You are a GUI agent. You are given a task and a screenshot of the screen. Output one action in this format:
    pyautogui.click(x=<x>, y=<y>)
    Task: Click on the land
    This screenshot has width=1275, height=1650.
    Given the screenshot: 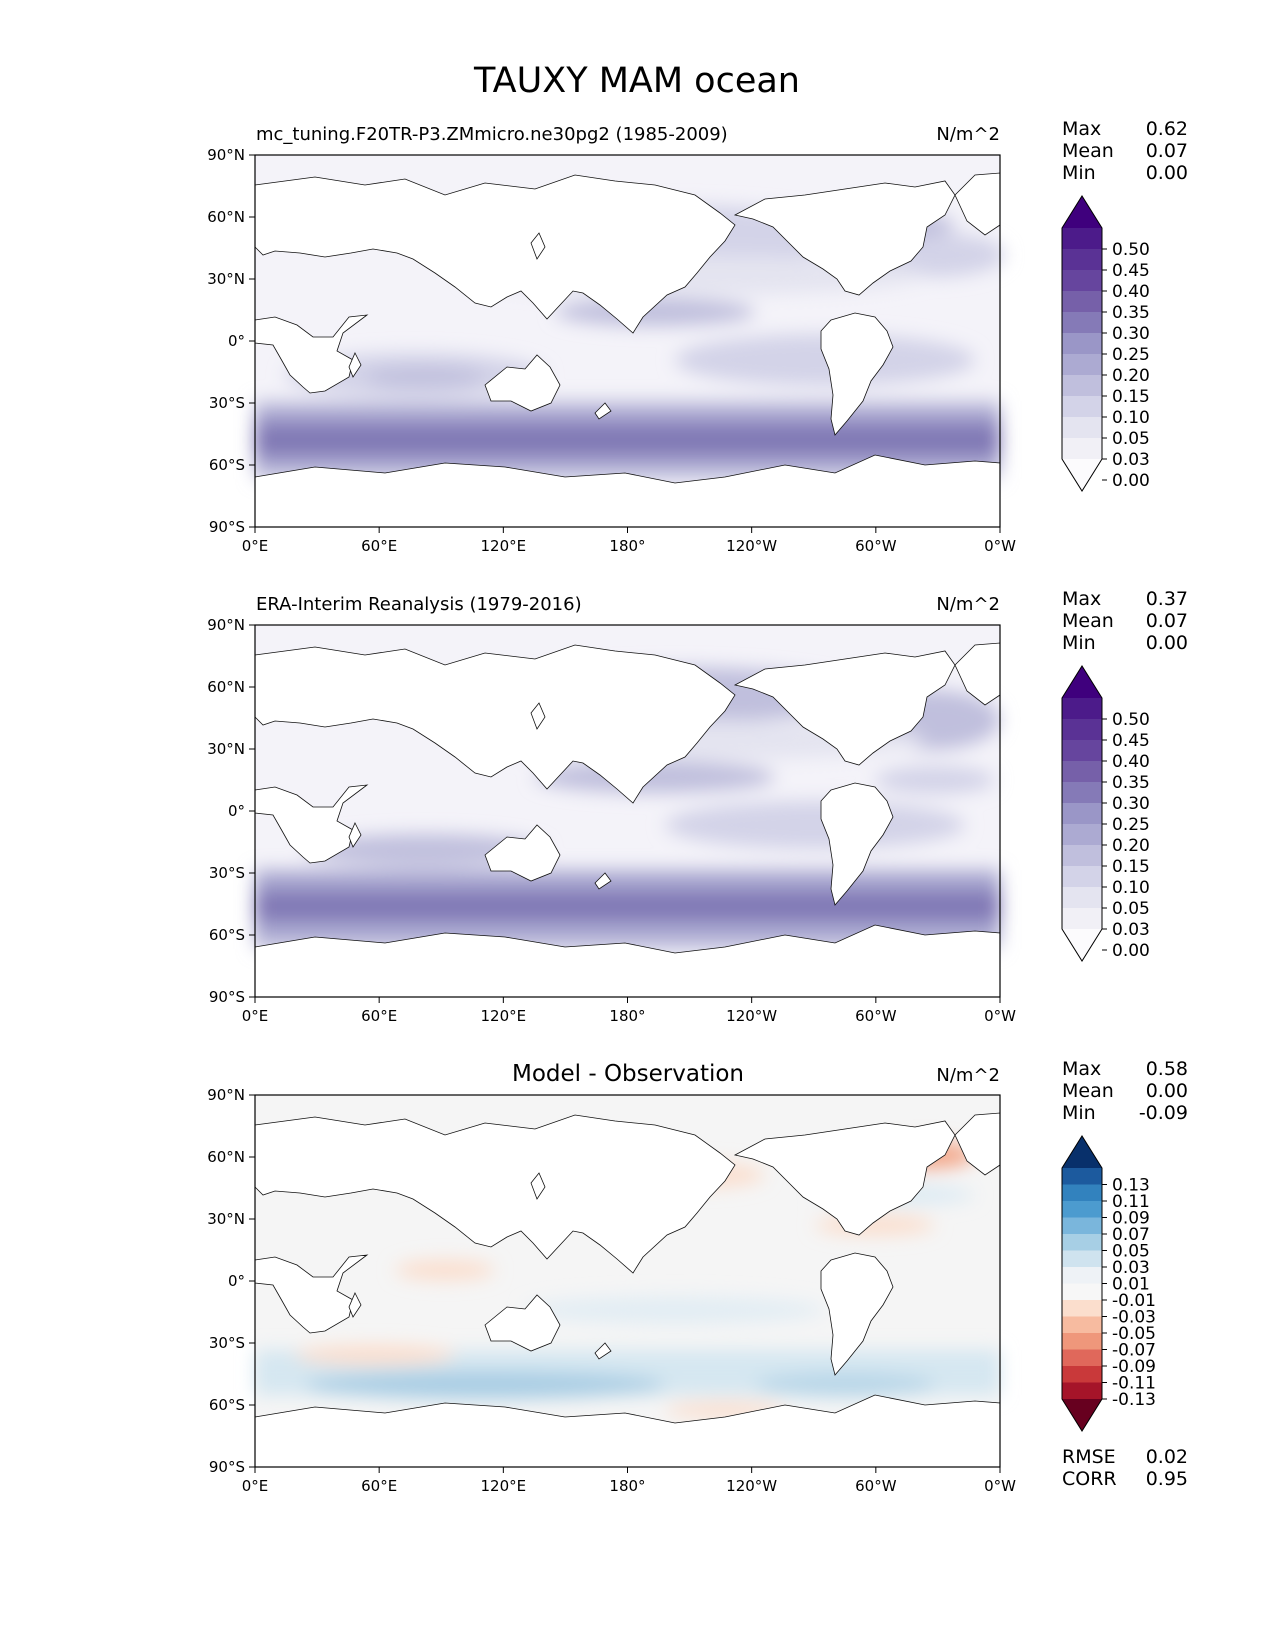 What is the action you would take?
    pyautogui.click(x=627, y=820)
    